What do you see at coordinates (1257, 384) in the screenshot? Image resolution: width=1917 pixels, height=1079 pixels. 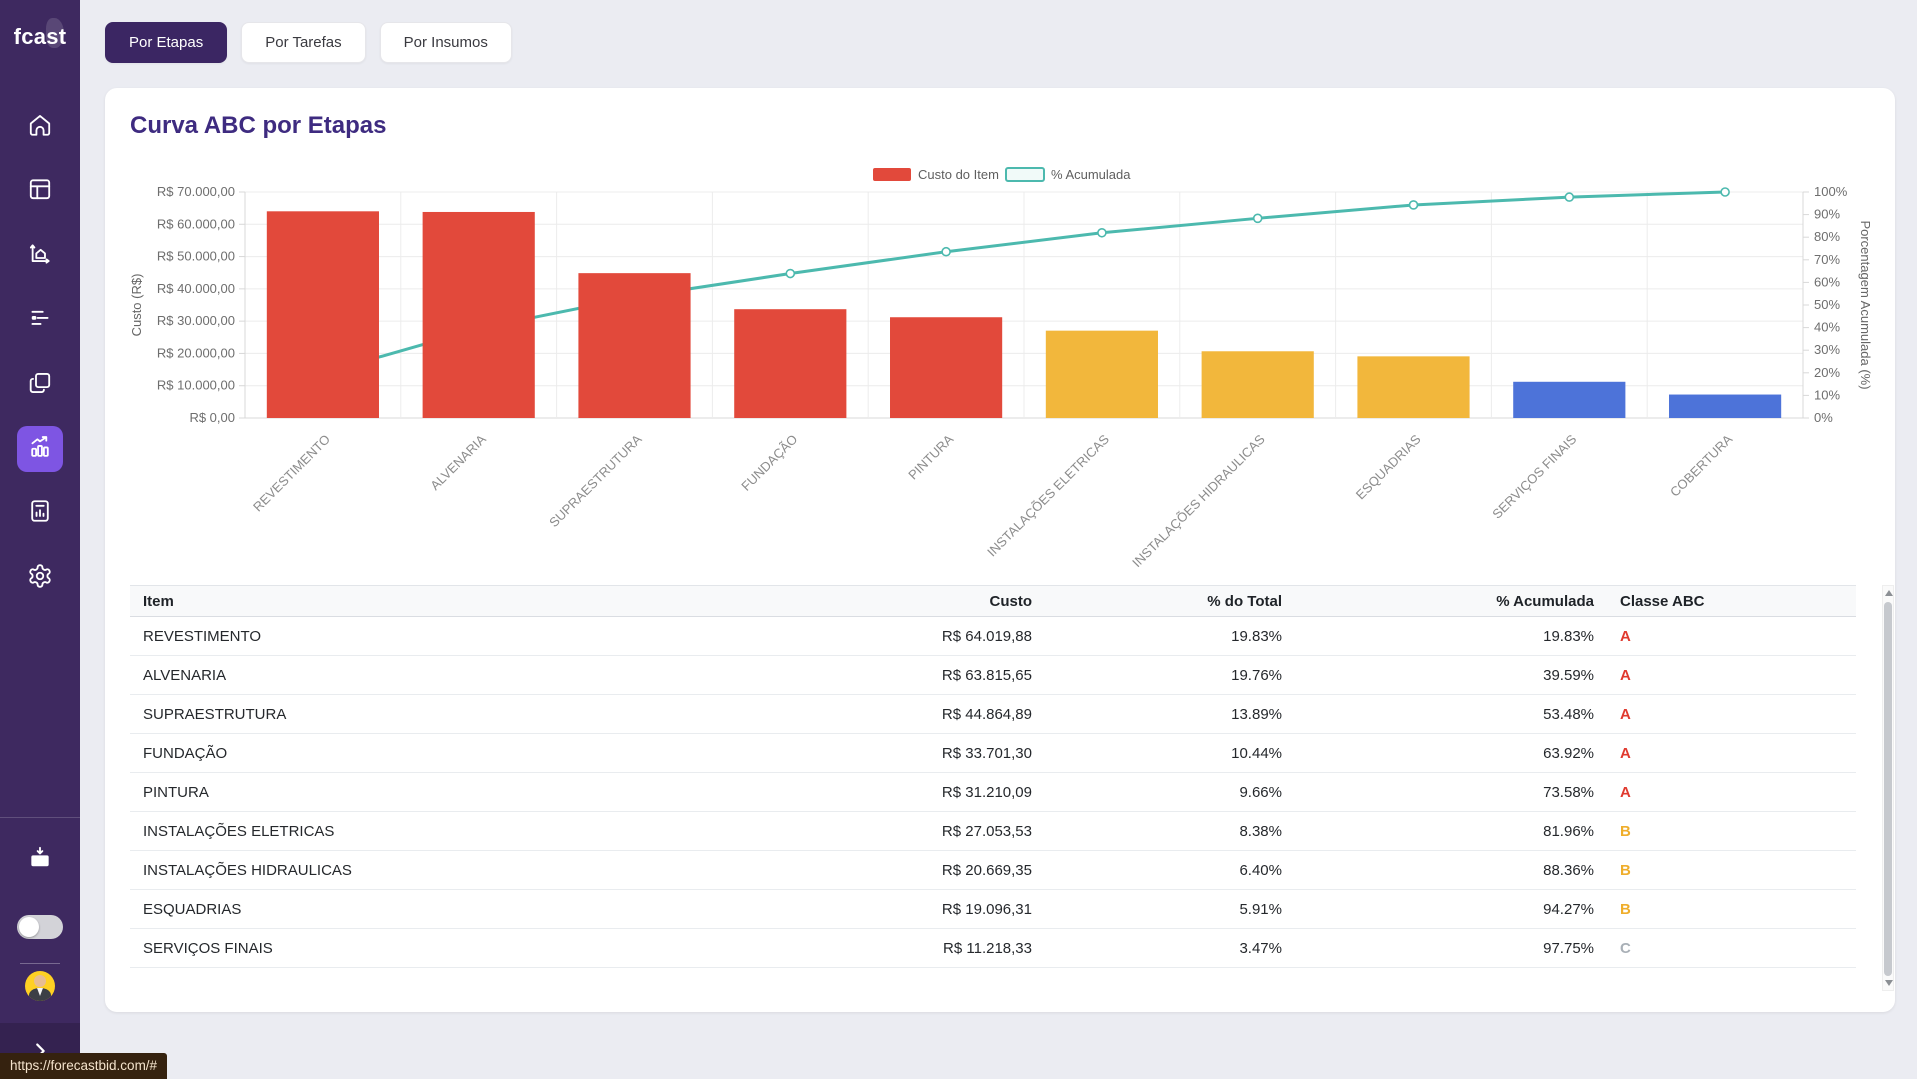 I see `bar-instalações-hidraulicas` at bounding box center [1257, 384].